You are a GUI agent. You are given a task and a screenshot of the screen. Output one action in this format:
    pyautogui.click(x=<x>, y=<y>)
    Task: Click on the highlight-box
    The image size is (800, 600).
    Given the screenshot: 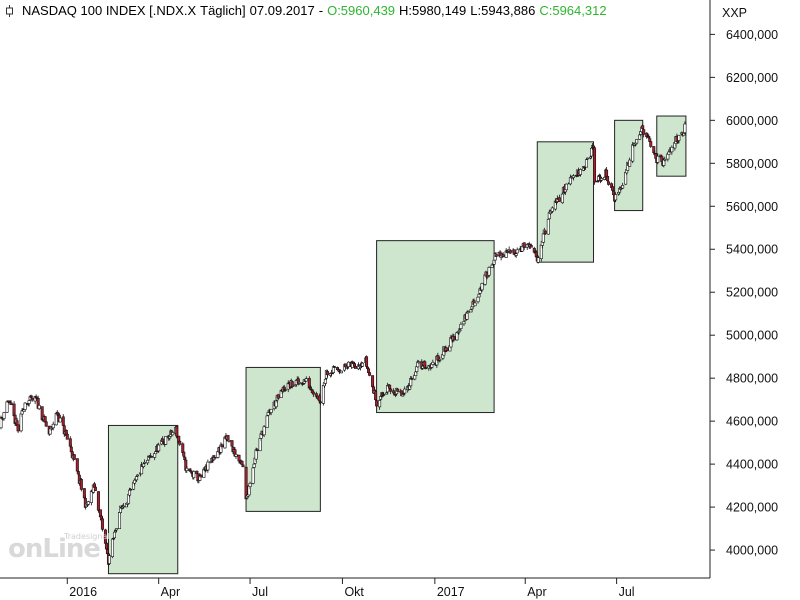 What is the action you would take?
    pyautogui.click(x=435, y=327)
    